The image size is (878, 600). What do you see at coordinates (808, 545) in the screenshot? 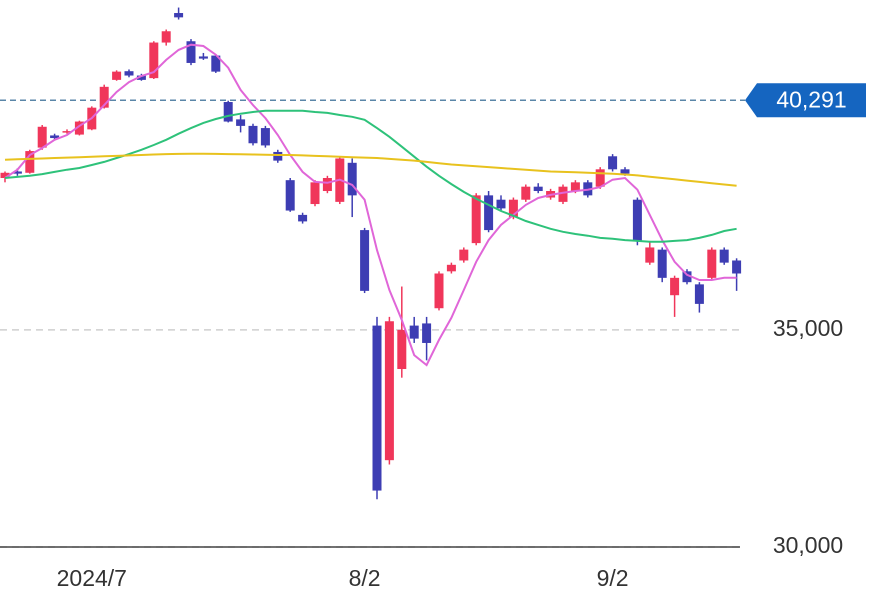
I see `y-tick-label: 30,000` at bounding box center [808, 545].